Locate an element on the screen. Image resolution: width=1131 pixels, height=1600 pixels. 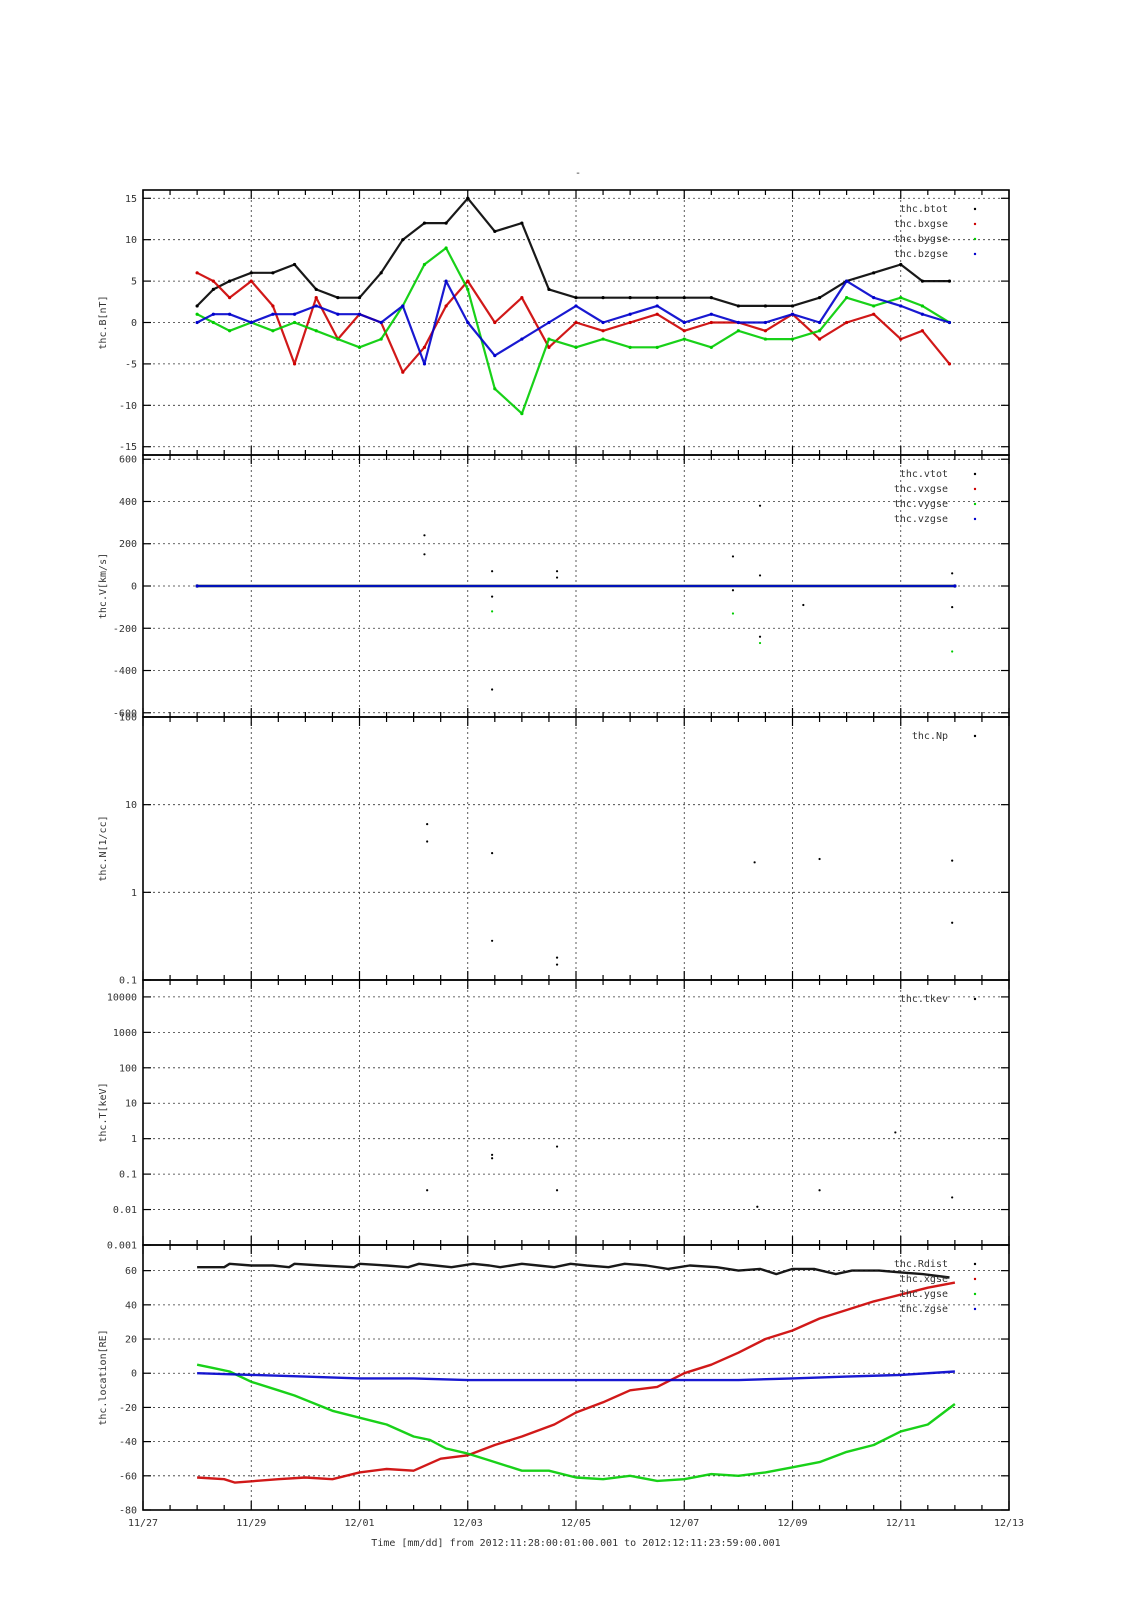
y-tick-label: 200 is located at coordinates (128, 544).